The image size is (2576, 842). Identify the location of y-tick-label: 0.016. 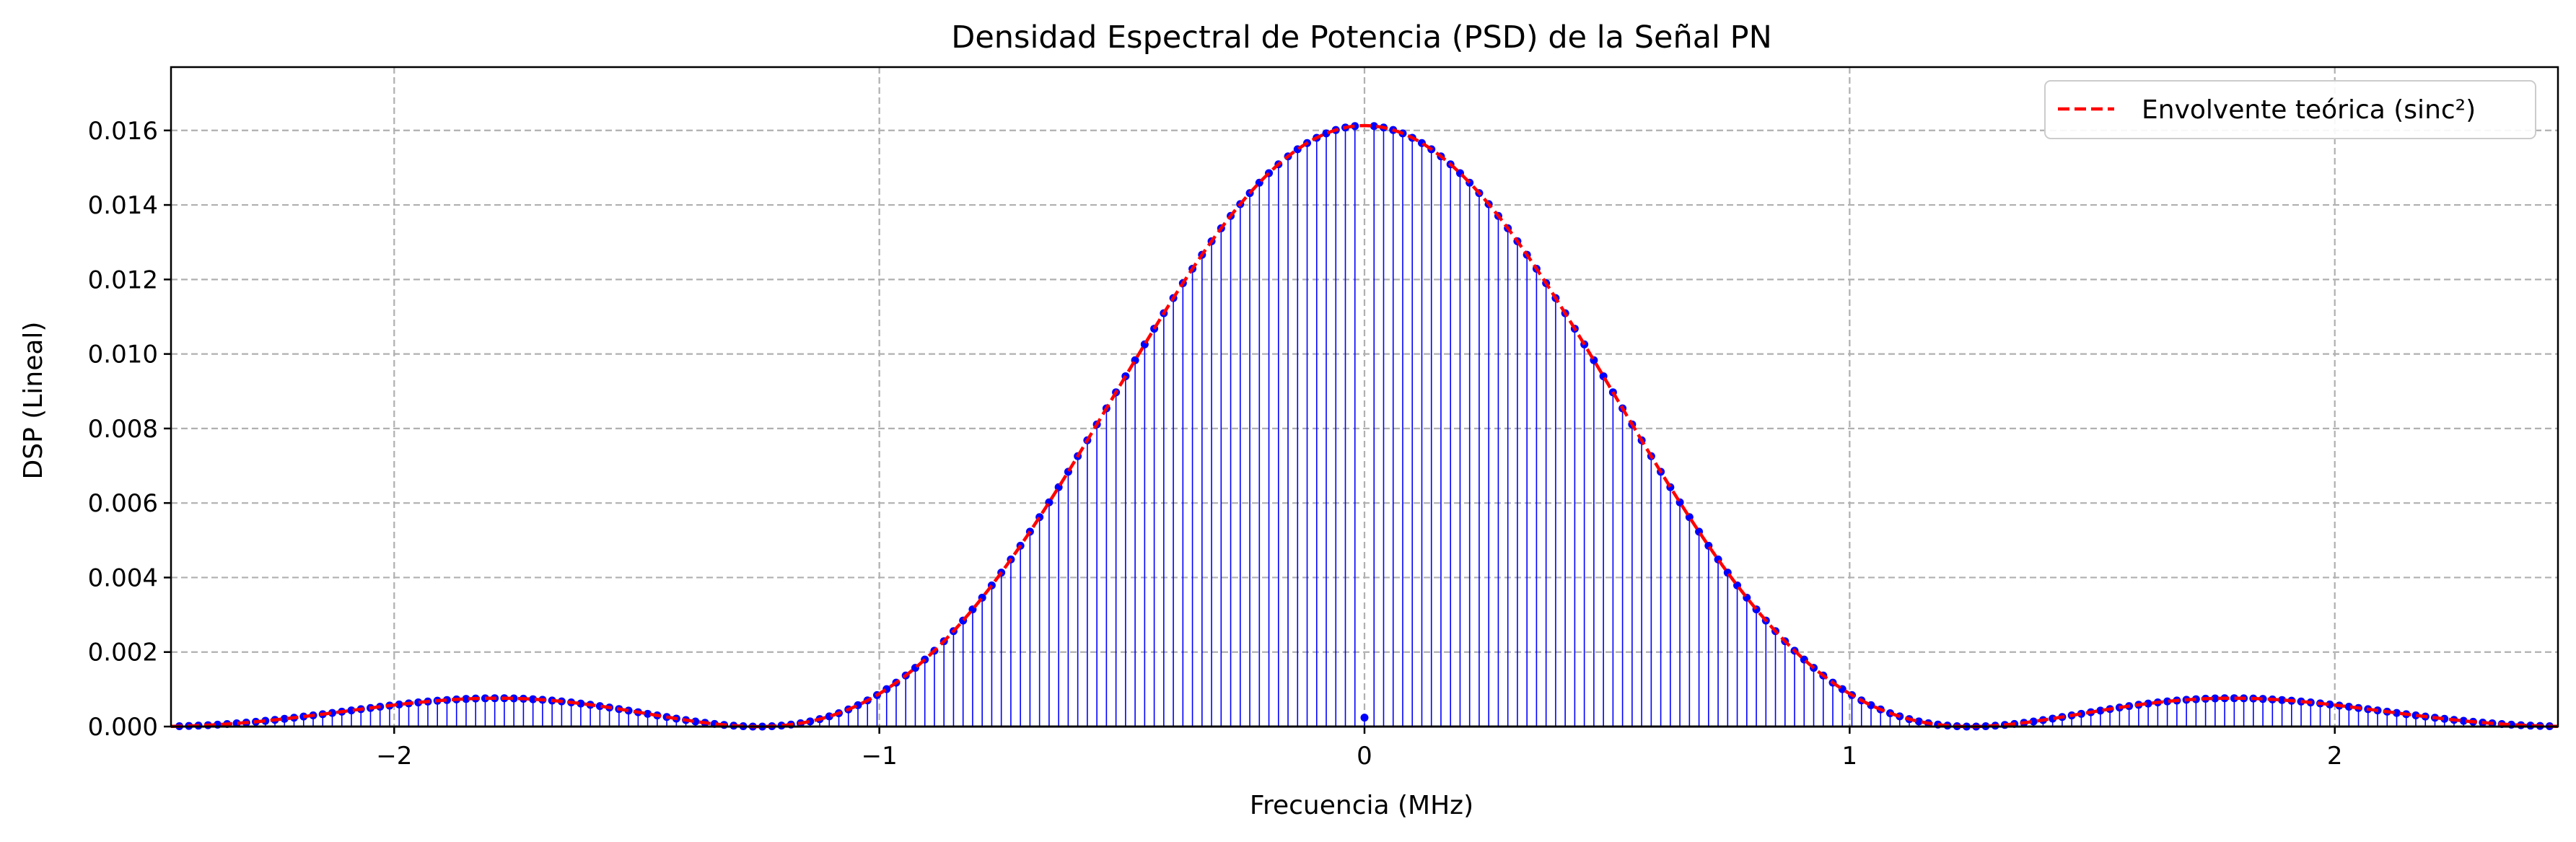
(123, 131).